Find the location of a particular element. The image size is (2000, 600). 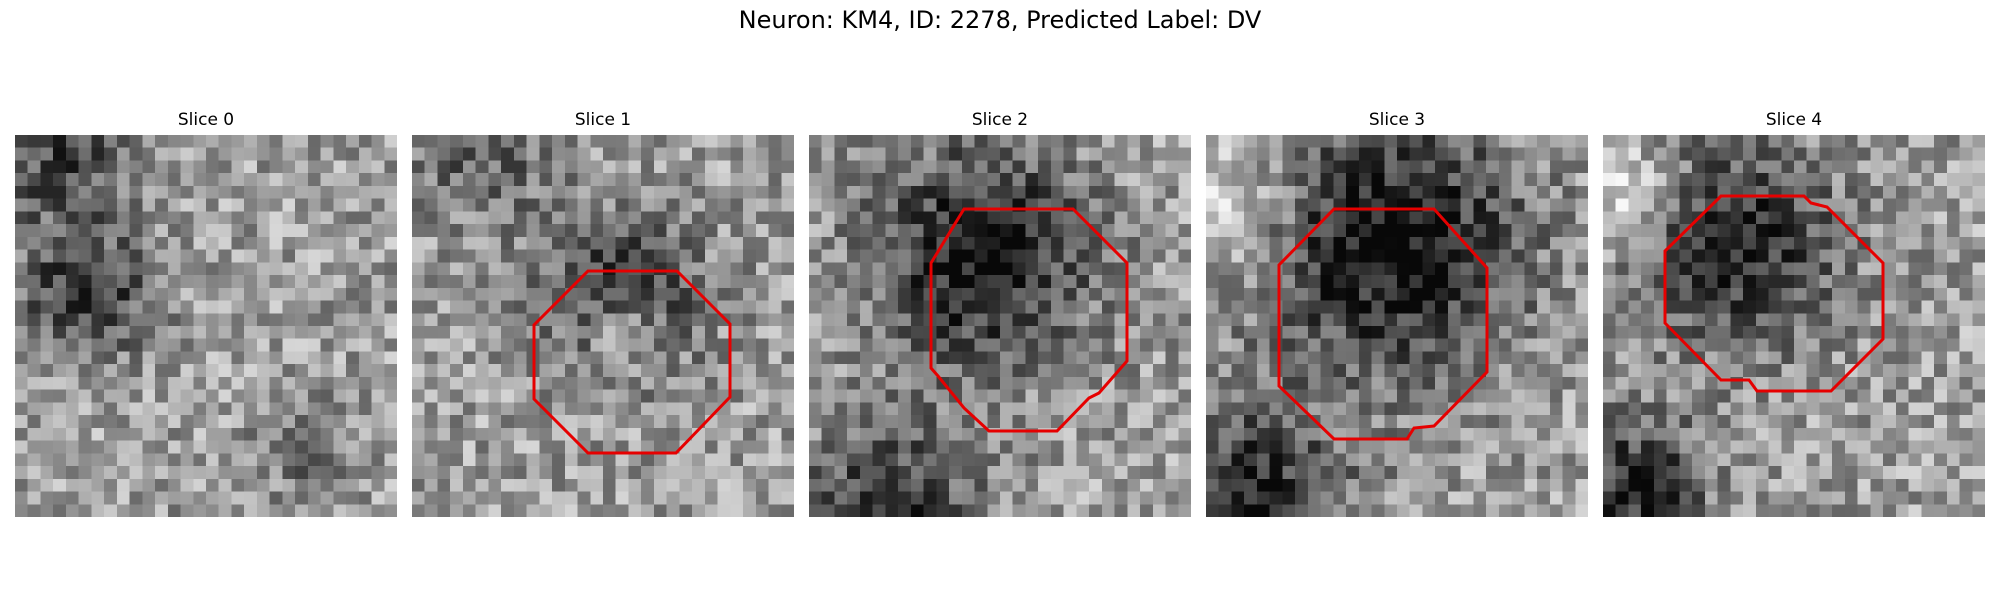

slice-title-0: Slice 0 is located at coordinates (206, 120).